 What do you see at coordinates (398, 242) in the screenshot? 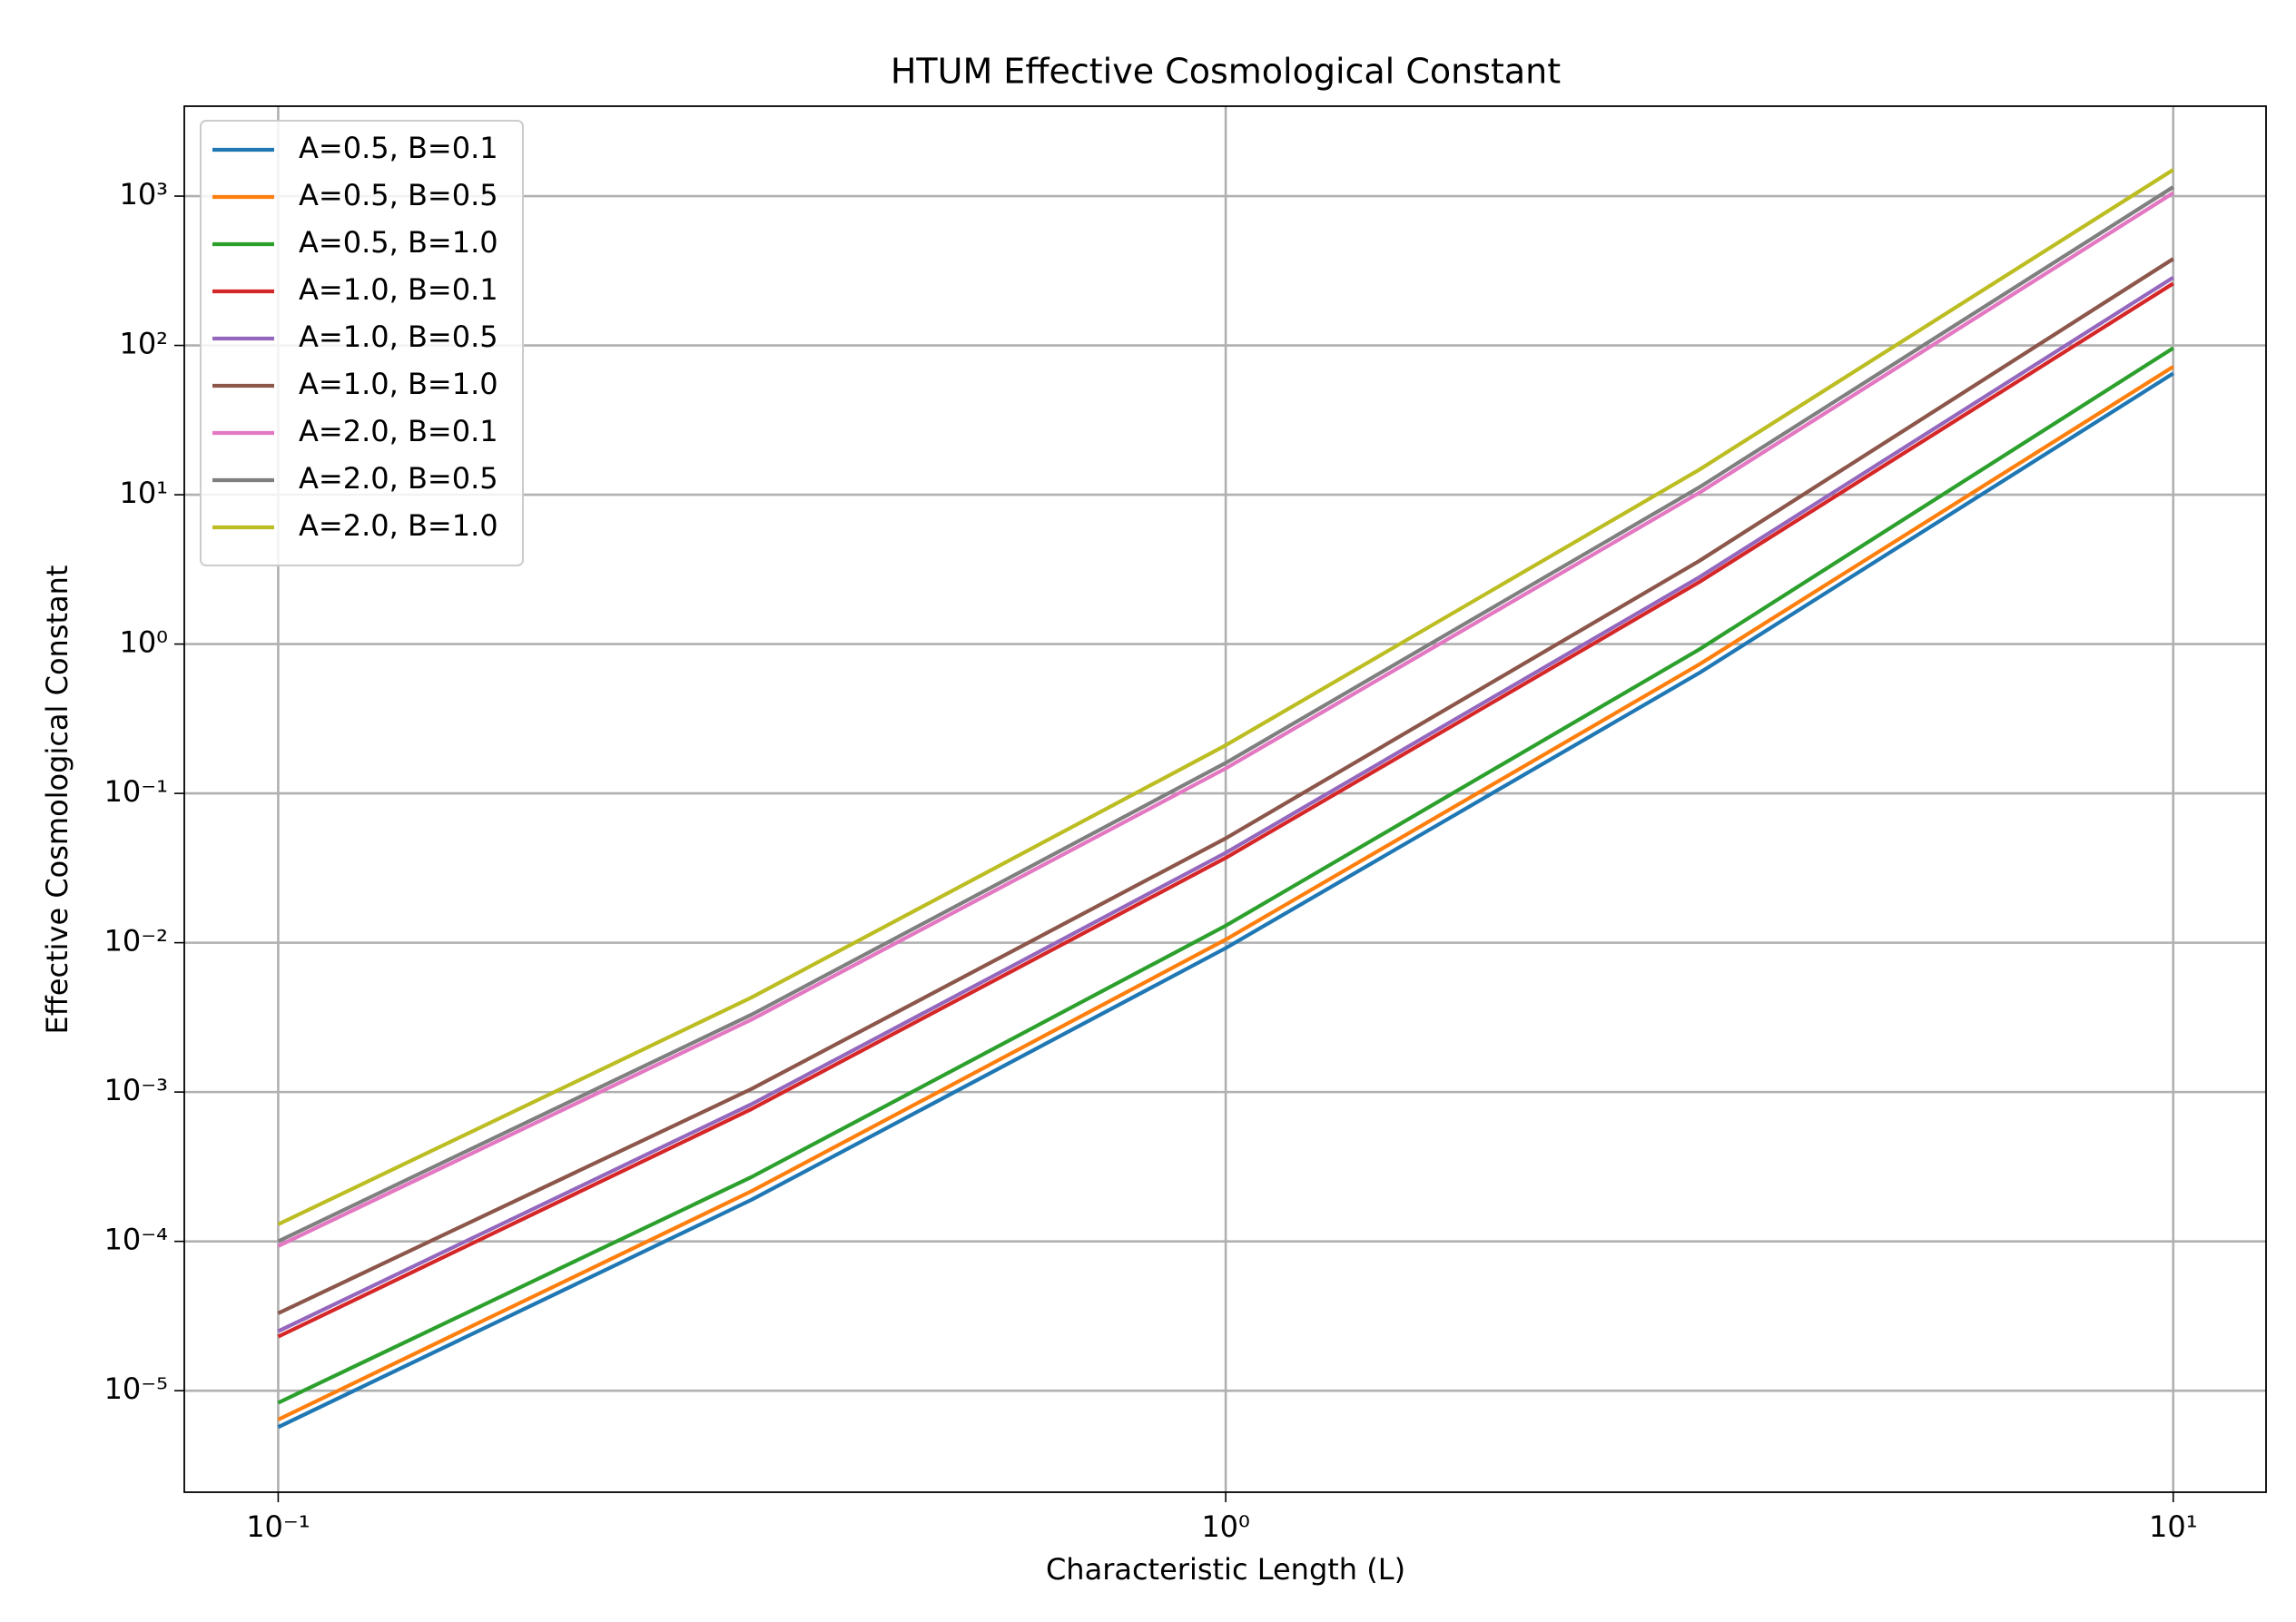
I see `legend-label: A=0.5, B=1.0` at bounding box center [398, 242].